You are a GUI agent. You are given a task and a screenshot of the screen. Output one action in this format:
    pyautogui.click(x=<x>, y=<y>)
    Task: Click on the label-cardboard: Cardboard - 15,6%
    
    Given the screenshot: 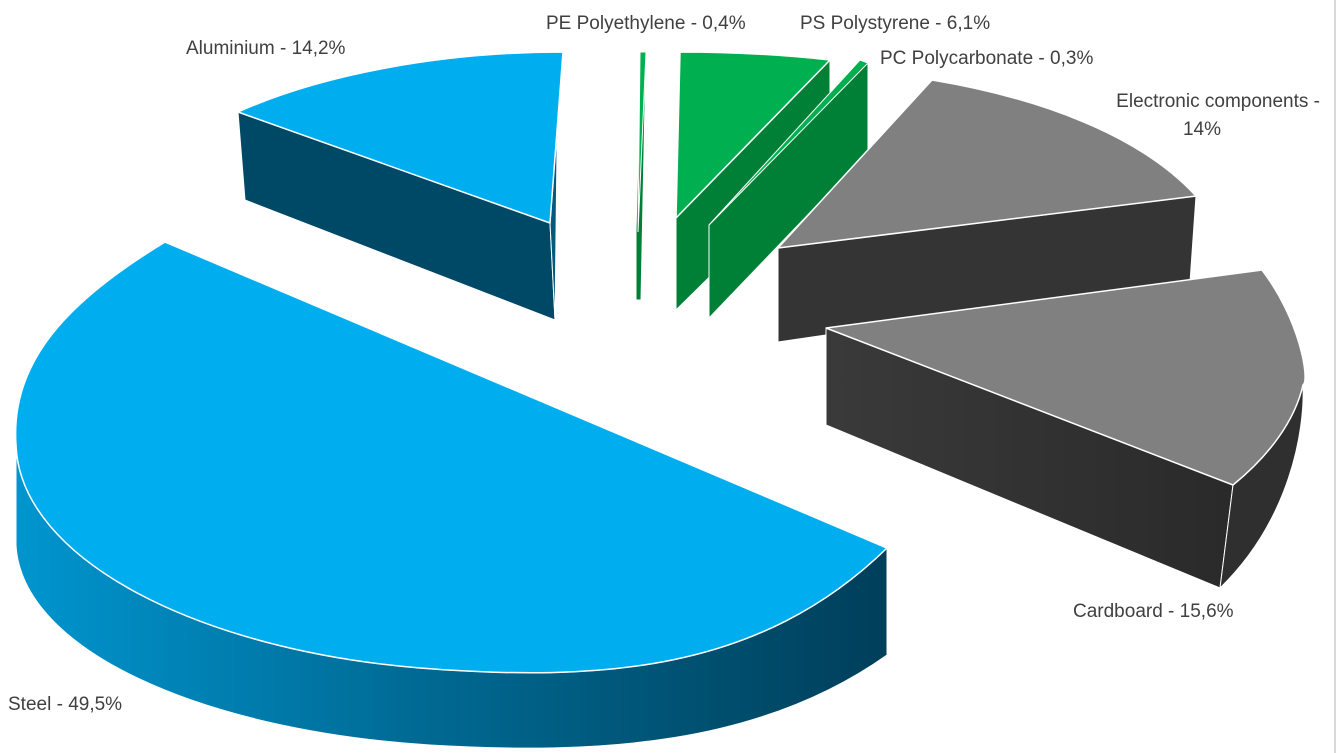 What is the action you would take?
    pyautogui.click(x=1153, y=611)
    